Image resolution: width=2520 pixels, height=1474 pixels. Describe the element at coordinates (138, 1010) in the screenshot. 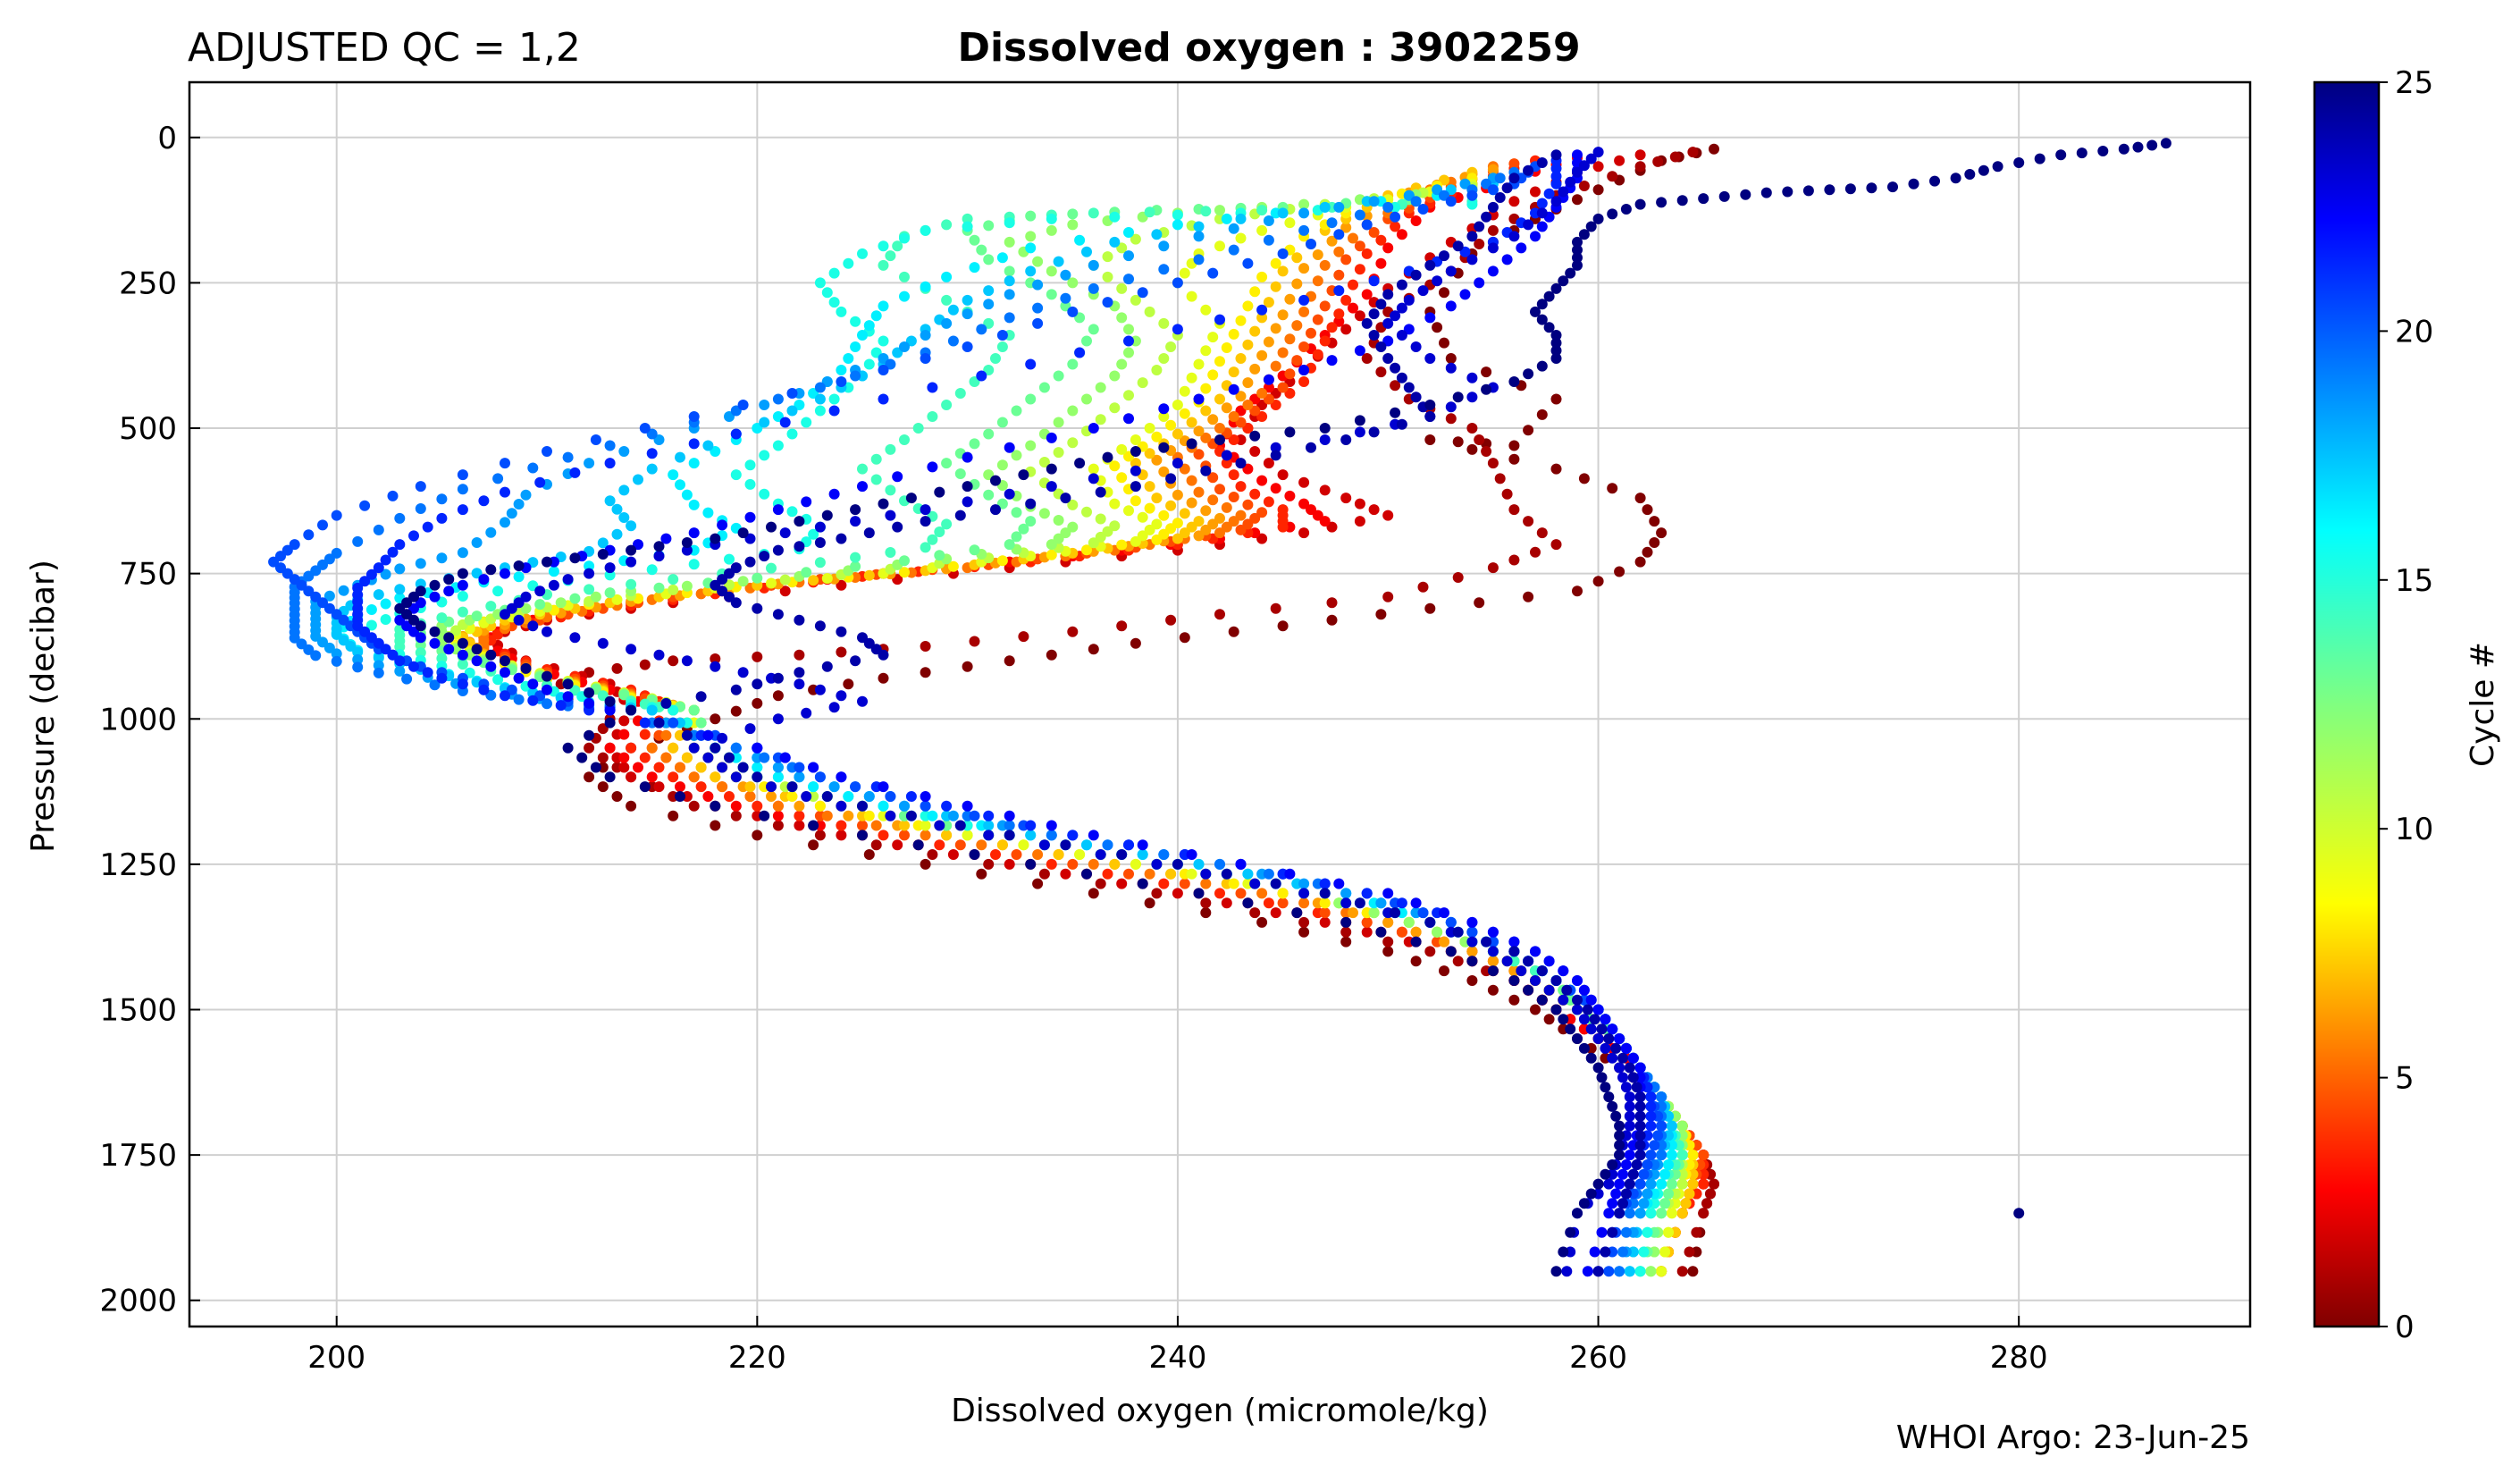

I see `y-tick-label: 1500` at that location.